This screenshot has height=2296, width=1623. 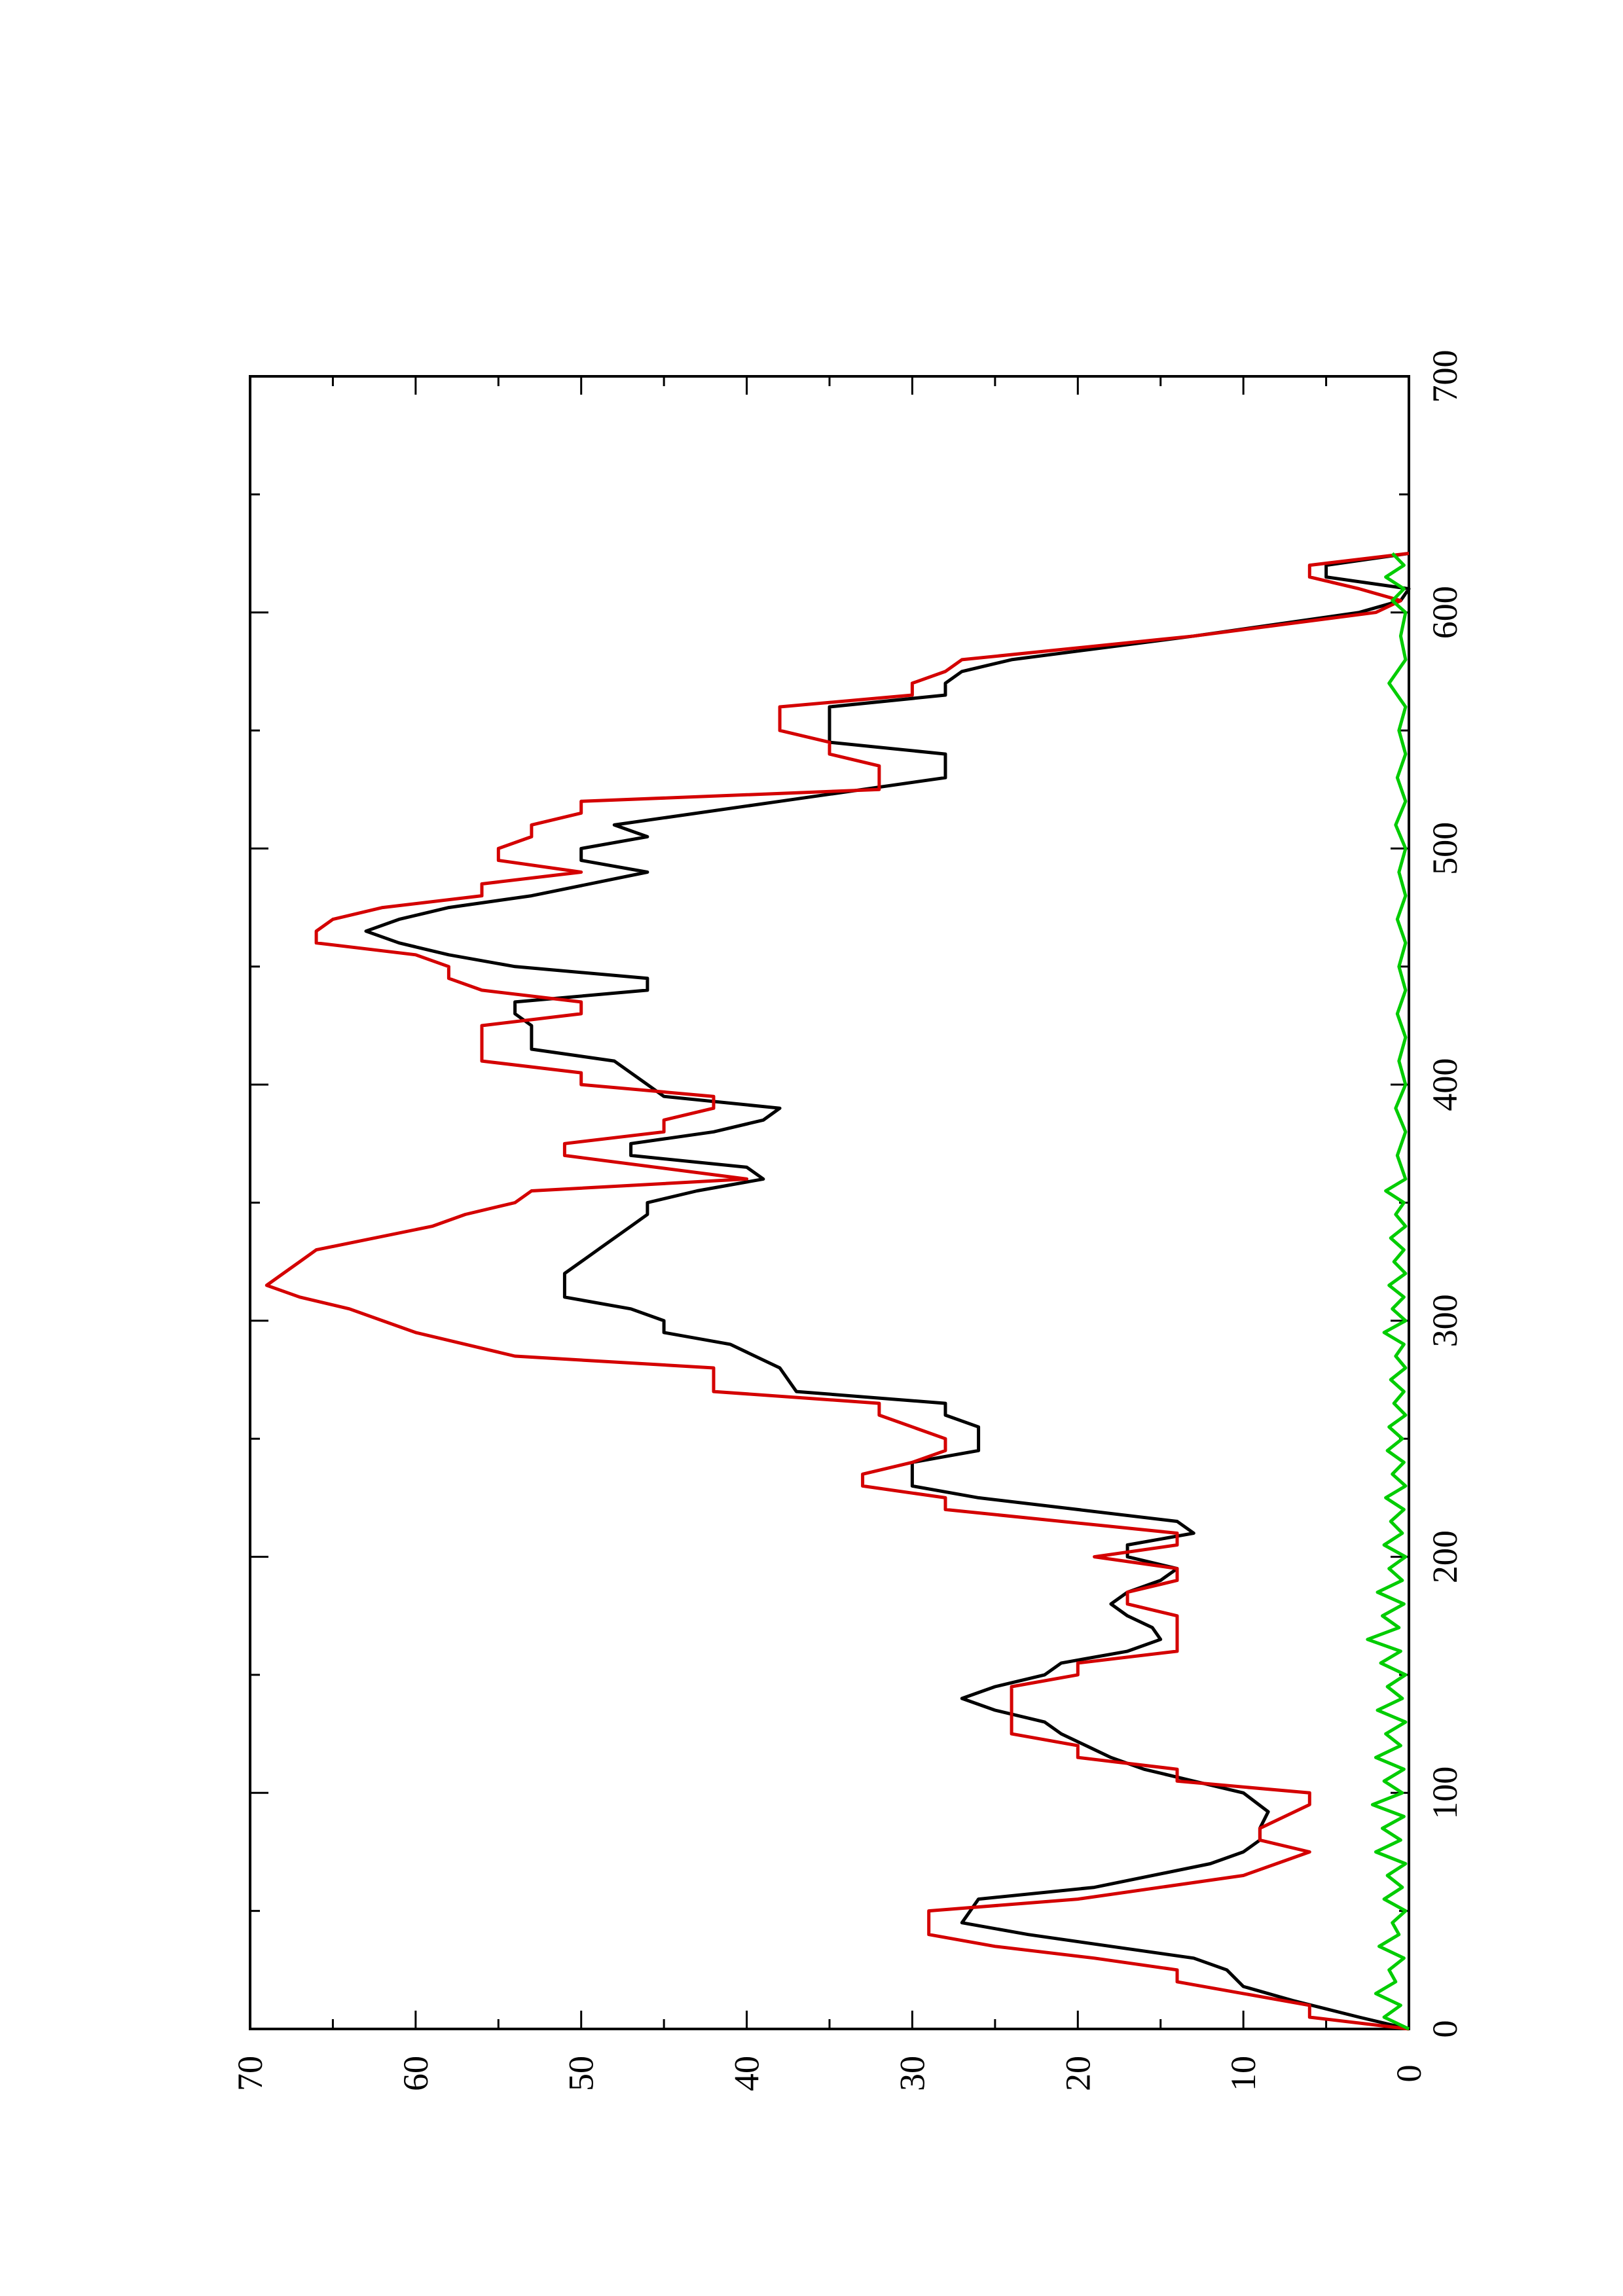 I want to click on x-tick-label: 300, so click(x=1445, y=1320).